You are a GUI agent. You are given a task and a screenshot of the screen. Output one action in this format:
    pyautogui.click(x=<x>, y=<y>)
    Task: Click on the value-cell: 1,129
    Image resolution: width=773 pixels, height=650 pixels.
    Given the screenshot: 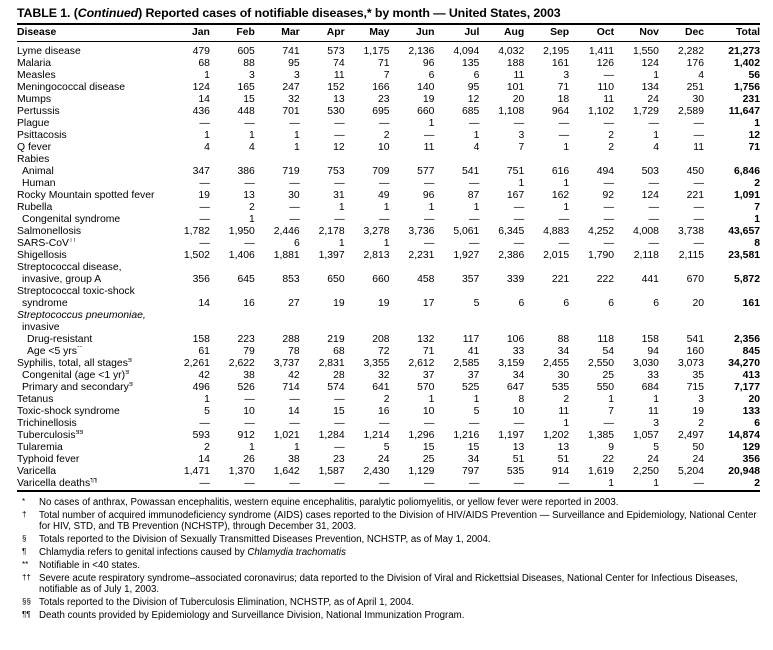 What is the action you would take?
    pyautogui.click(x=421, y=471)
    